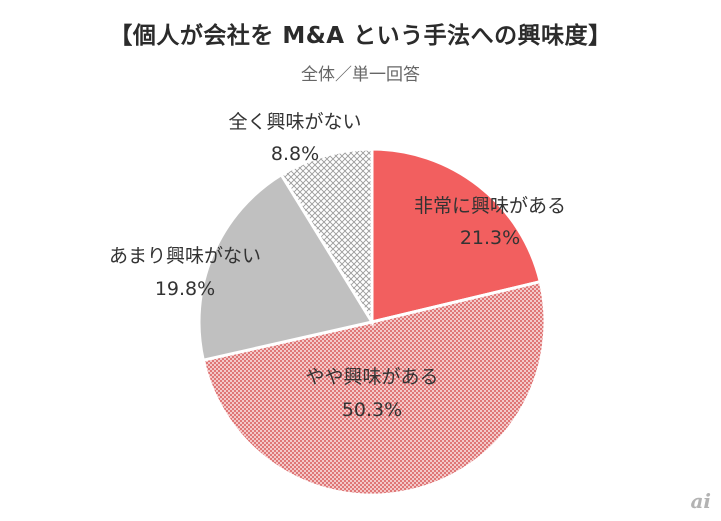 This screenshot has height=521, width=721. I want to click on slice-label-4: 全く興味がない, so click(294, 122).